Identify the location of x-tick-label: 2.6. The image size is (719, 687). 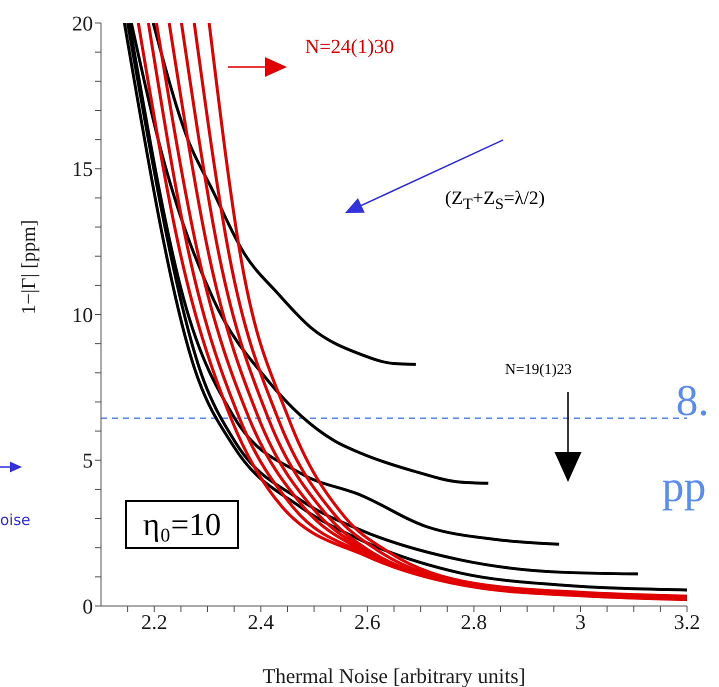
(367, 622).